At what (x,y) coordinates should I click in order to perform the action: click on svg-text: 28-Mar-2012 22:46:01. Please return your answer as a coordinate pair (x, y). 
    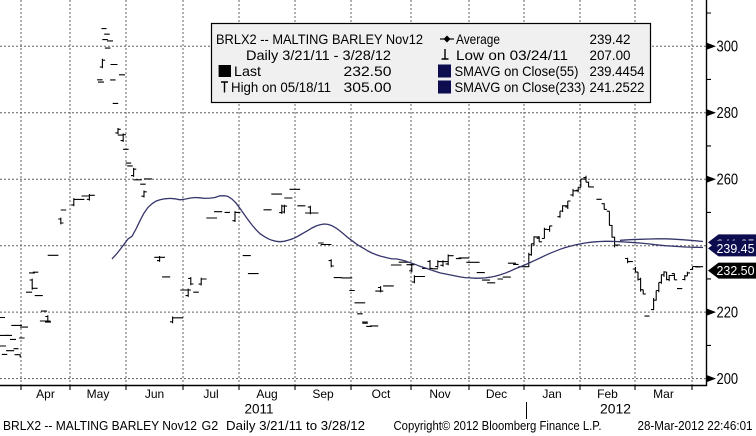
    Looking at the image, I should click on (695, 426).